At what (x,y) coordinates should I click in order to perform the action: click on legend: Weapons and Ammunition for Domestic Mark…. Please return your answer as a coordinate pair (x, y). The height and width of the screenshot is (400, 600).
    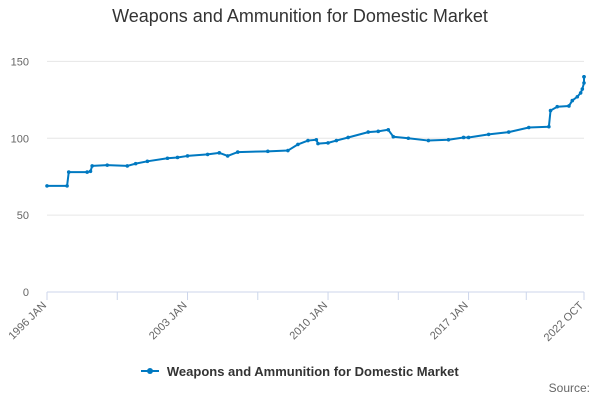
    Looking at the image, I should click on (300, 371).